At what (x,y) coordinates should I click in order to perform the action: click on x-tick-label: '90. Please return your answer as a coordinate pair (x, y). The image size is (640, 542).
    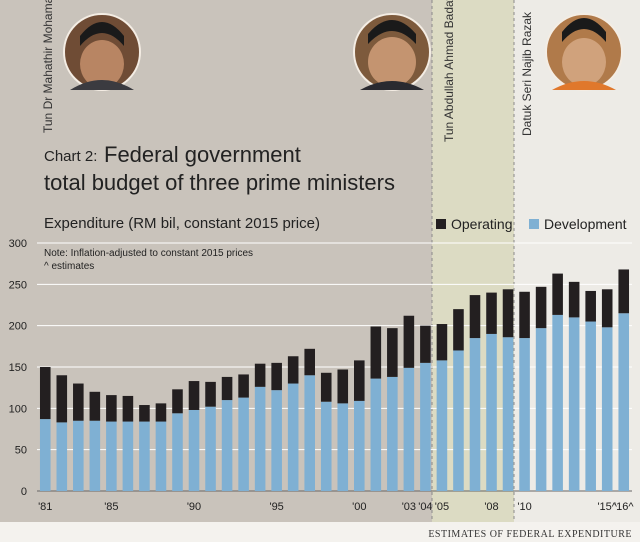
    Looking at the image, I should click on (194, 507).